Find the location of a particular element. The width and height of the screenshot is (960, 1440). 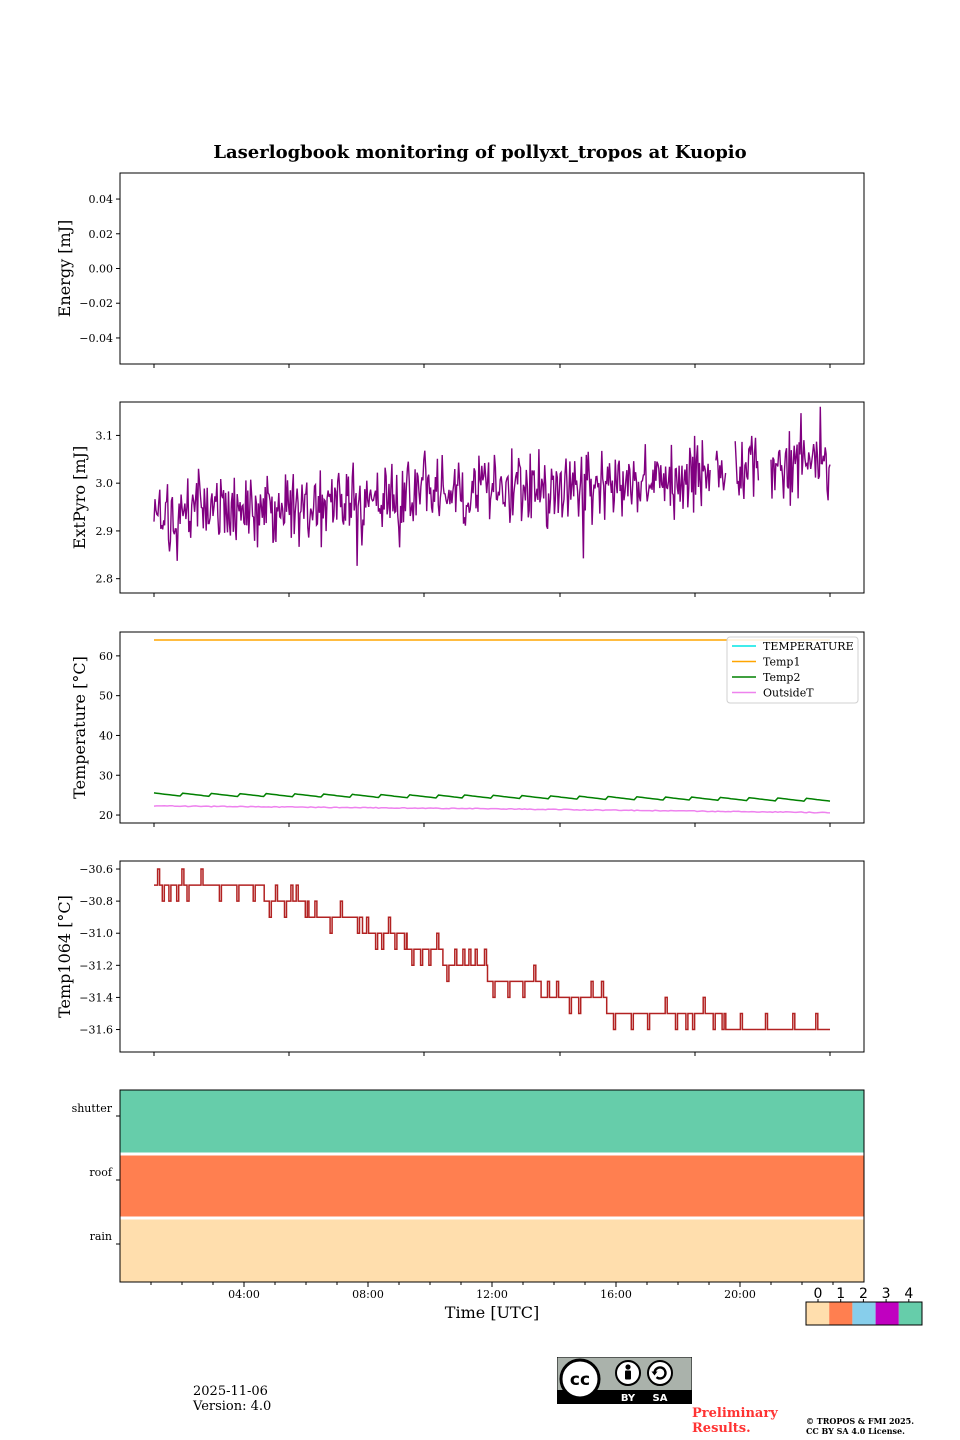

legend: TEMPERATURE Temp1 Temp2 OutsideT is located at coordinates (792, 670).